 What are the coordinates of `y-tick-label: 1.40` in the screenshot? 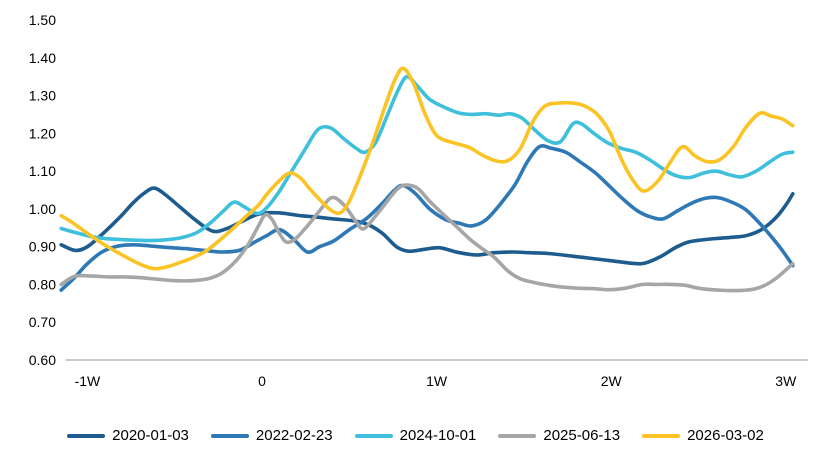 It's located at (42, 58).